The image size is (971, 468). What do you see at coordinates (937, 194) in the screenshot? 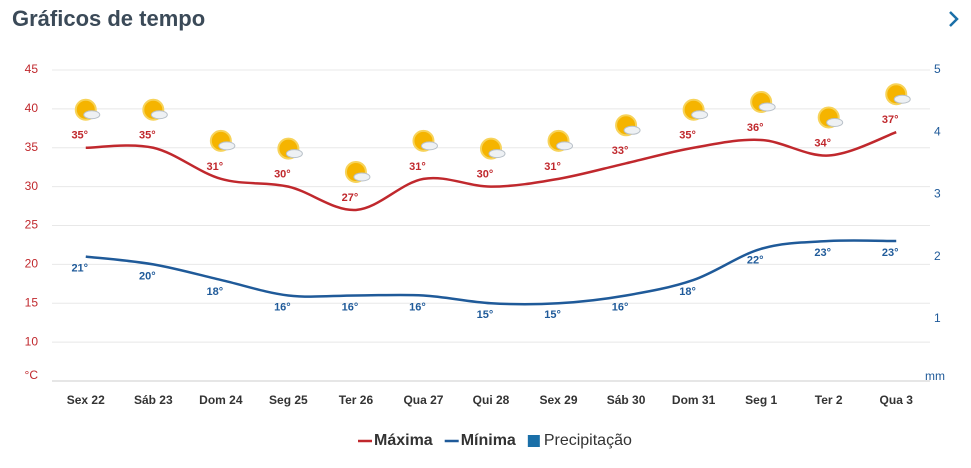
I see `y2-tick-label: 3` at bounding box center [937, 194].